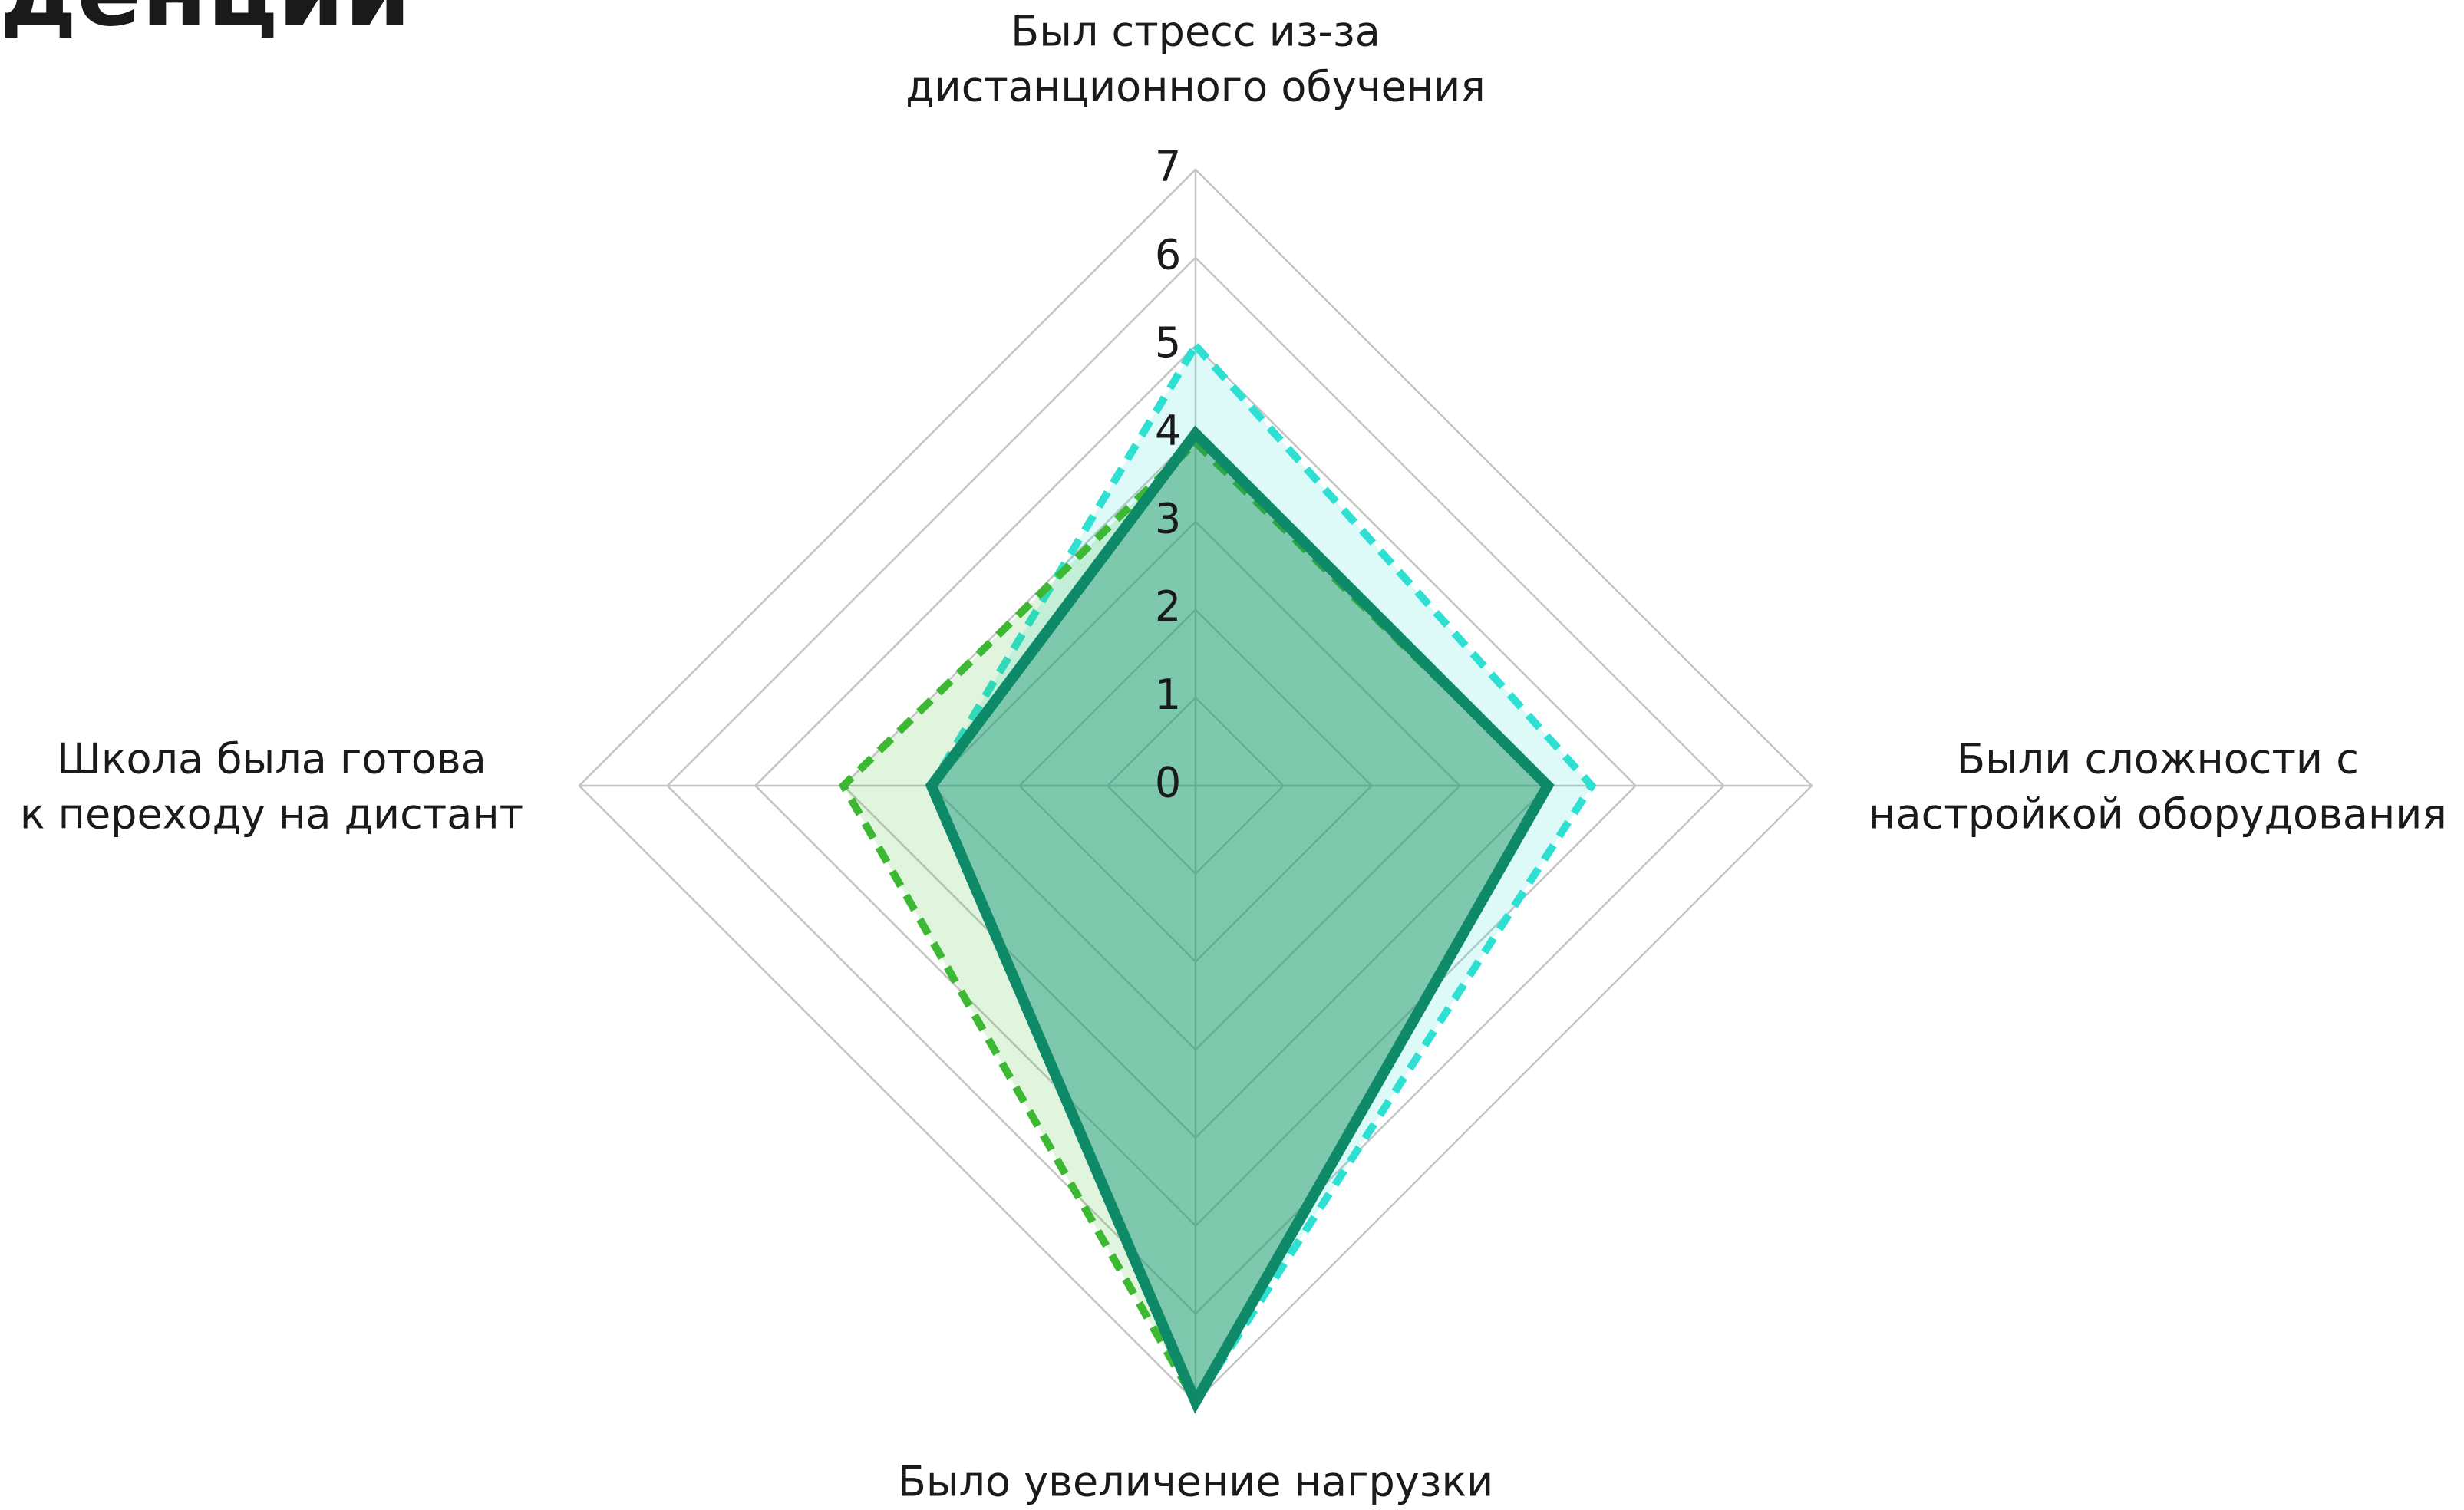 This screenshot has width=2464, height=1510. I want to click on tick-label: 5, so click(1168, 342).